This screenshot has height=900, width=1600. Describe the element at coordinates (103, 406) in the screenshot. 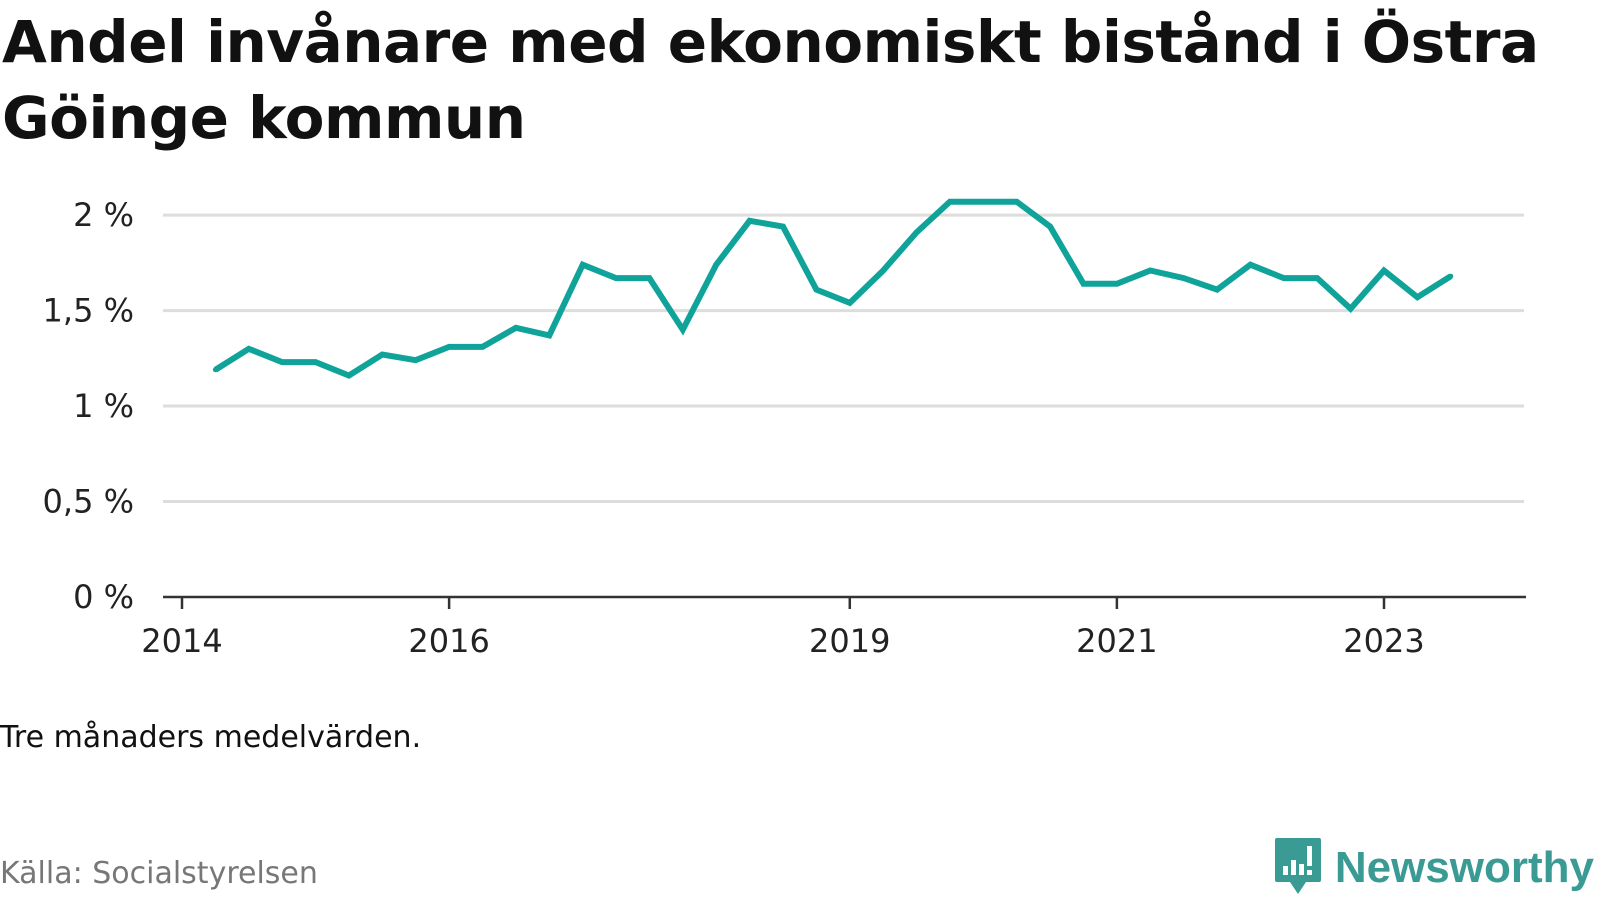

I see `y-tick-label: 1 %` at that location.